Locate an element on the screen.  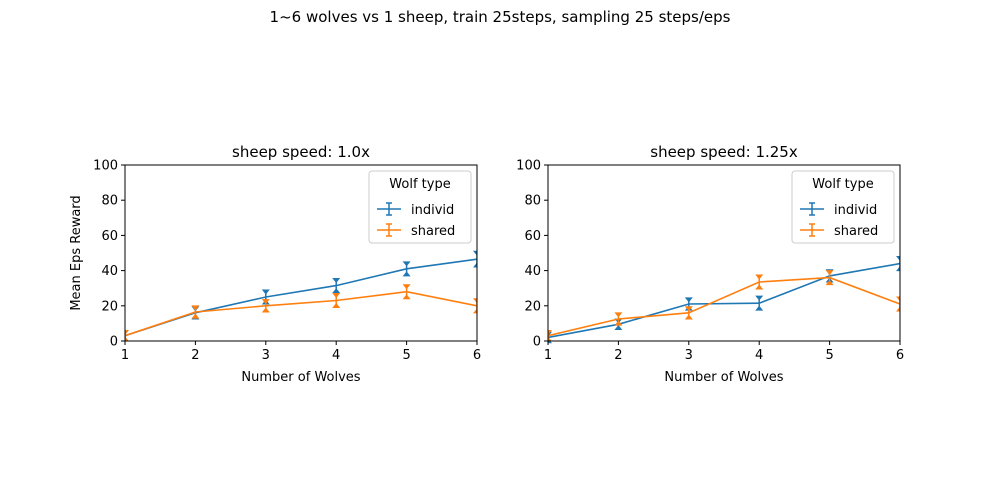
y-axis-label: Mean Eps Reward is located at coordinates (76, 252).